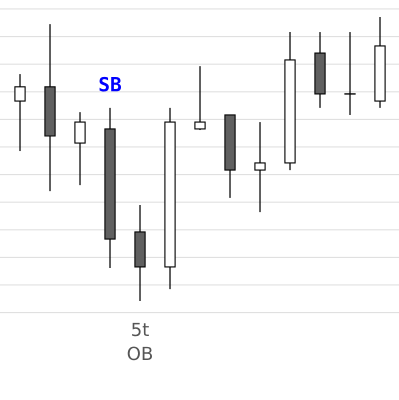  What do you see at coordinates (111, 84) in the screenshot?
I see `annotation: SB` at bounding box center [111, 84].